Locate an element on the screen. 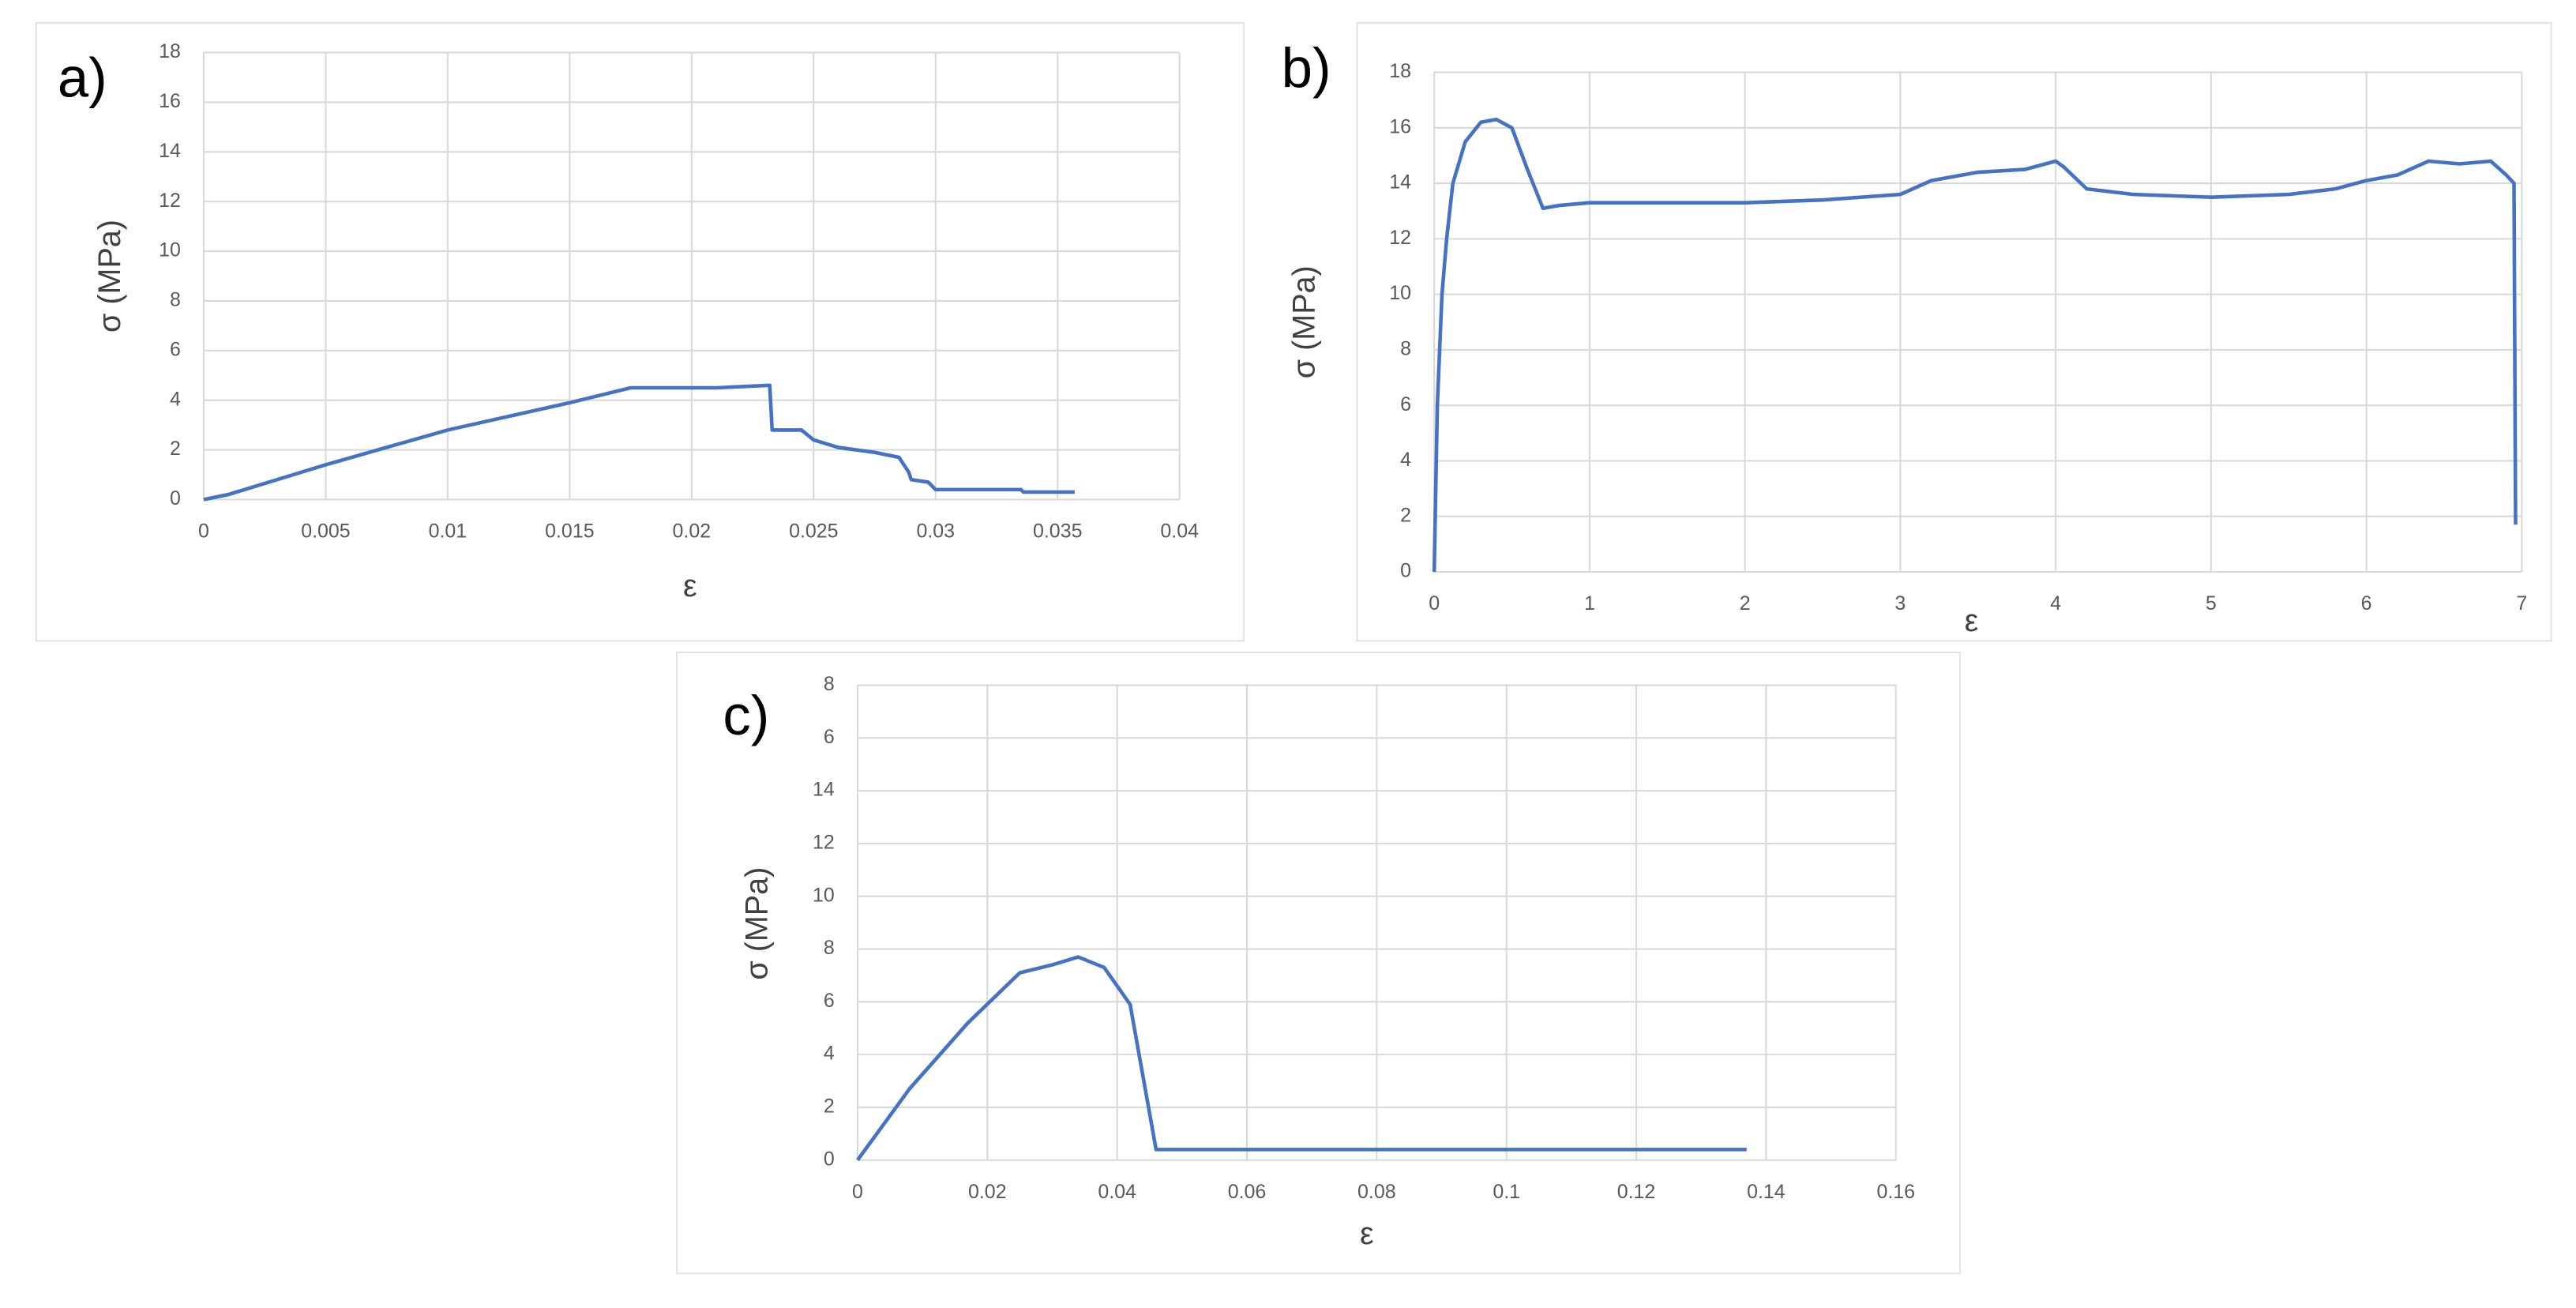 This screenshot has width=2576, height=1308. x-tick-label: 0.1 is located at coordinates (1506, 1192).